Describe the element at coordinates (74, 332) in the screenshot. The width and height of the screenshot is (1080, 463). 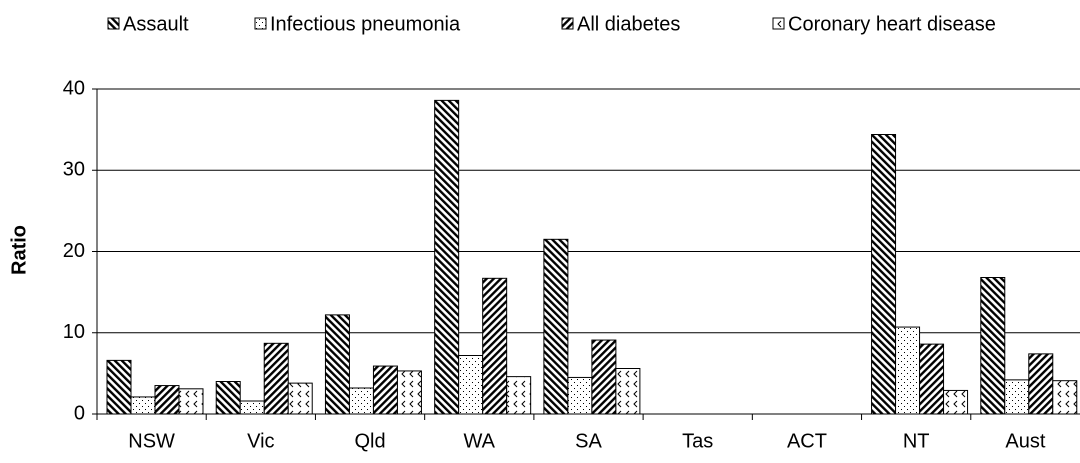
I see `y-tick-label: 10` at that location.